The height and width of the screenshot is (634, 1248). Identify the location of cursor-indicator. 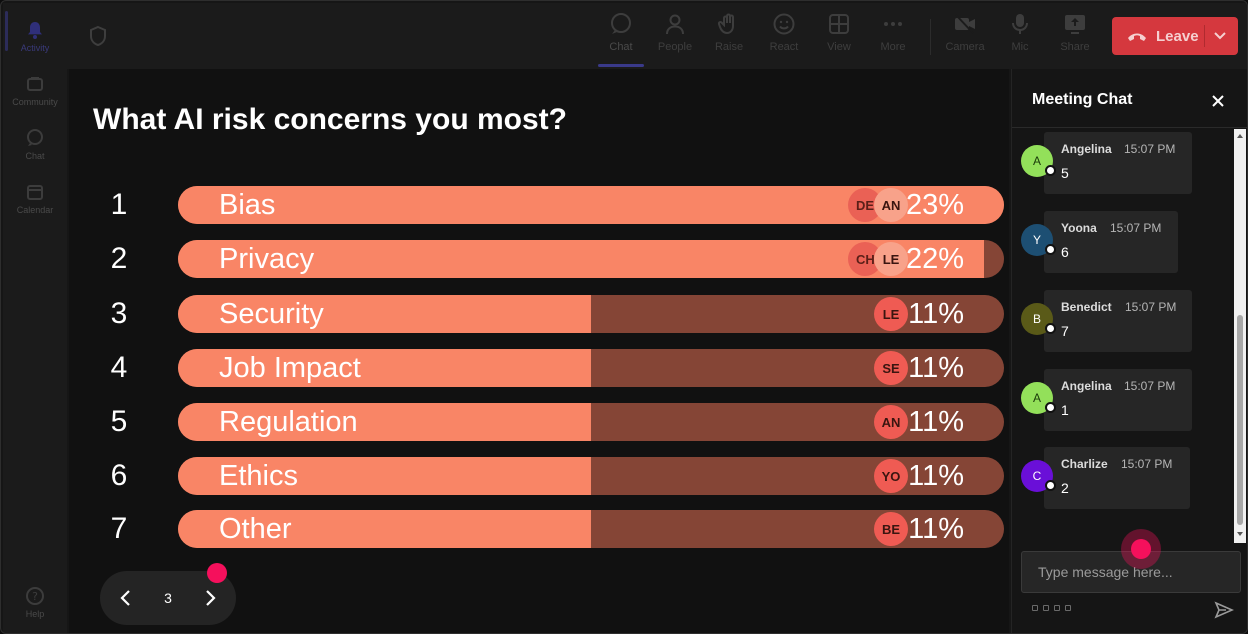
(217, 573).